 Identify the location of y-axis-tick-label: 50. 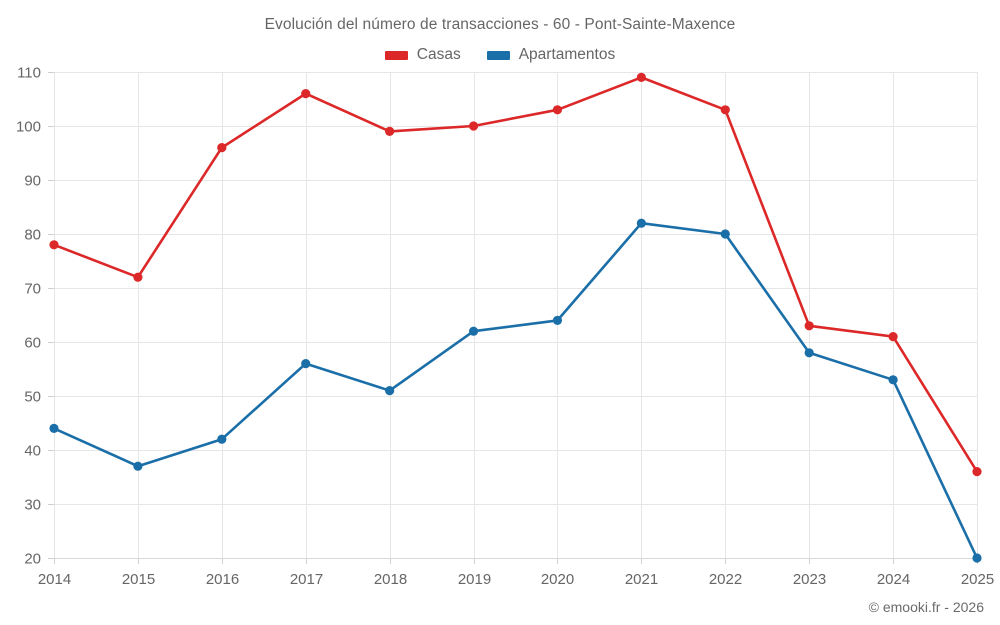
(32, 397).